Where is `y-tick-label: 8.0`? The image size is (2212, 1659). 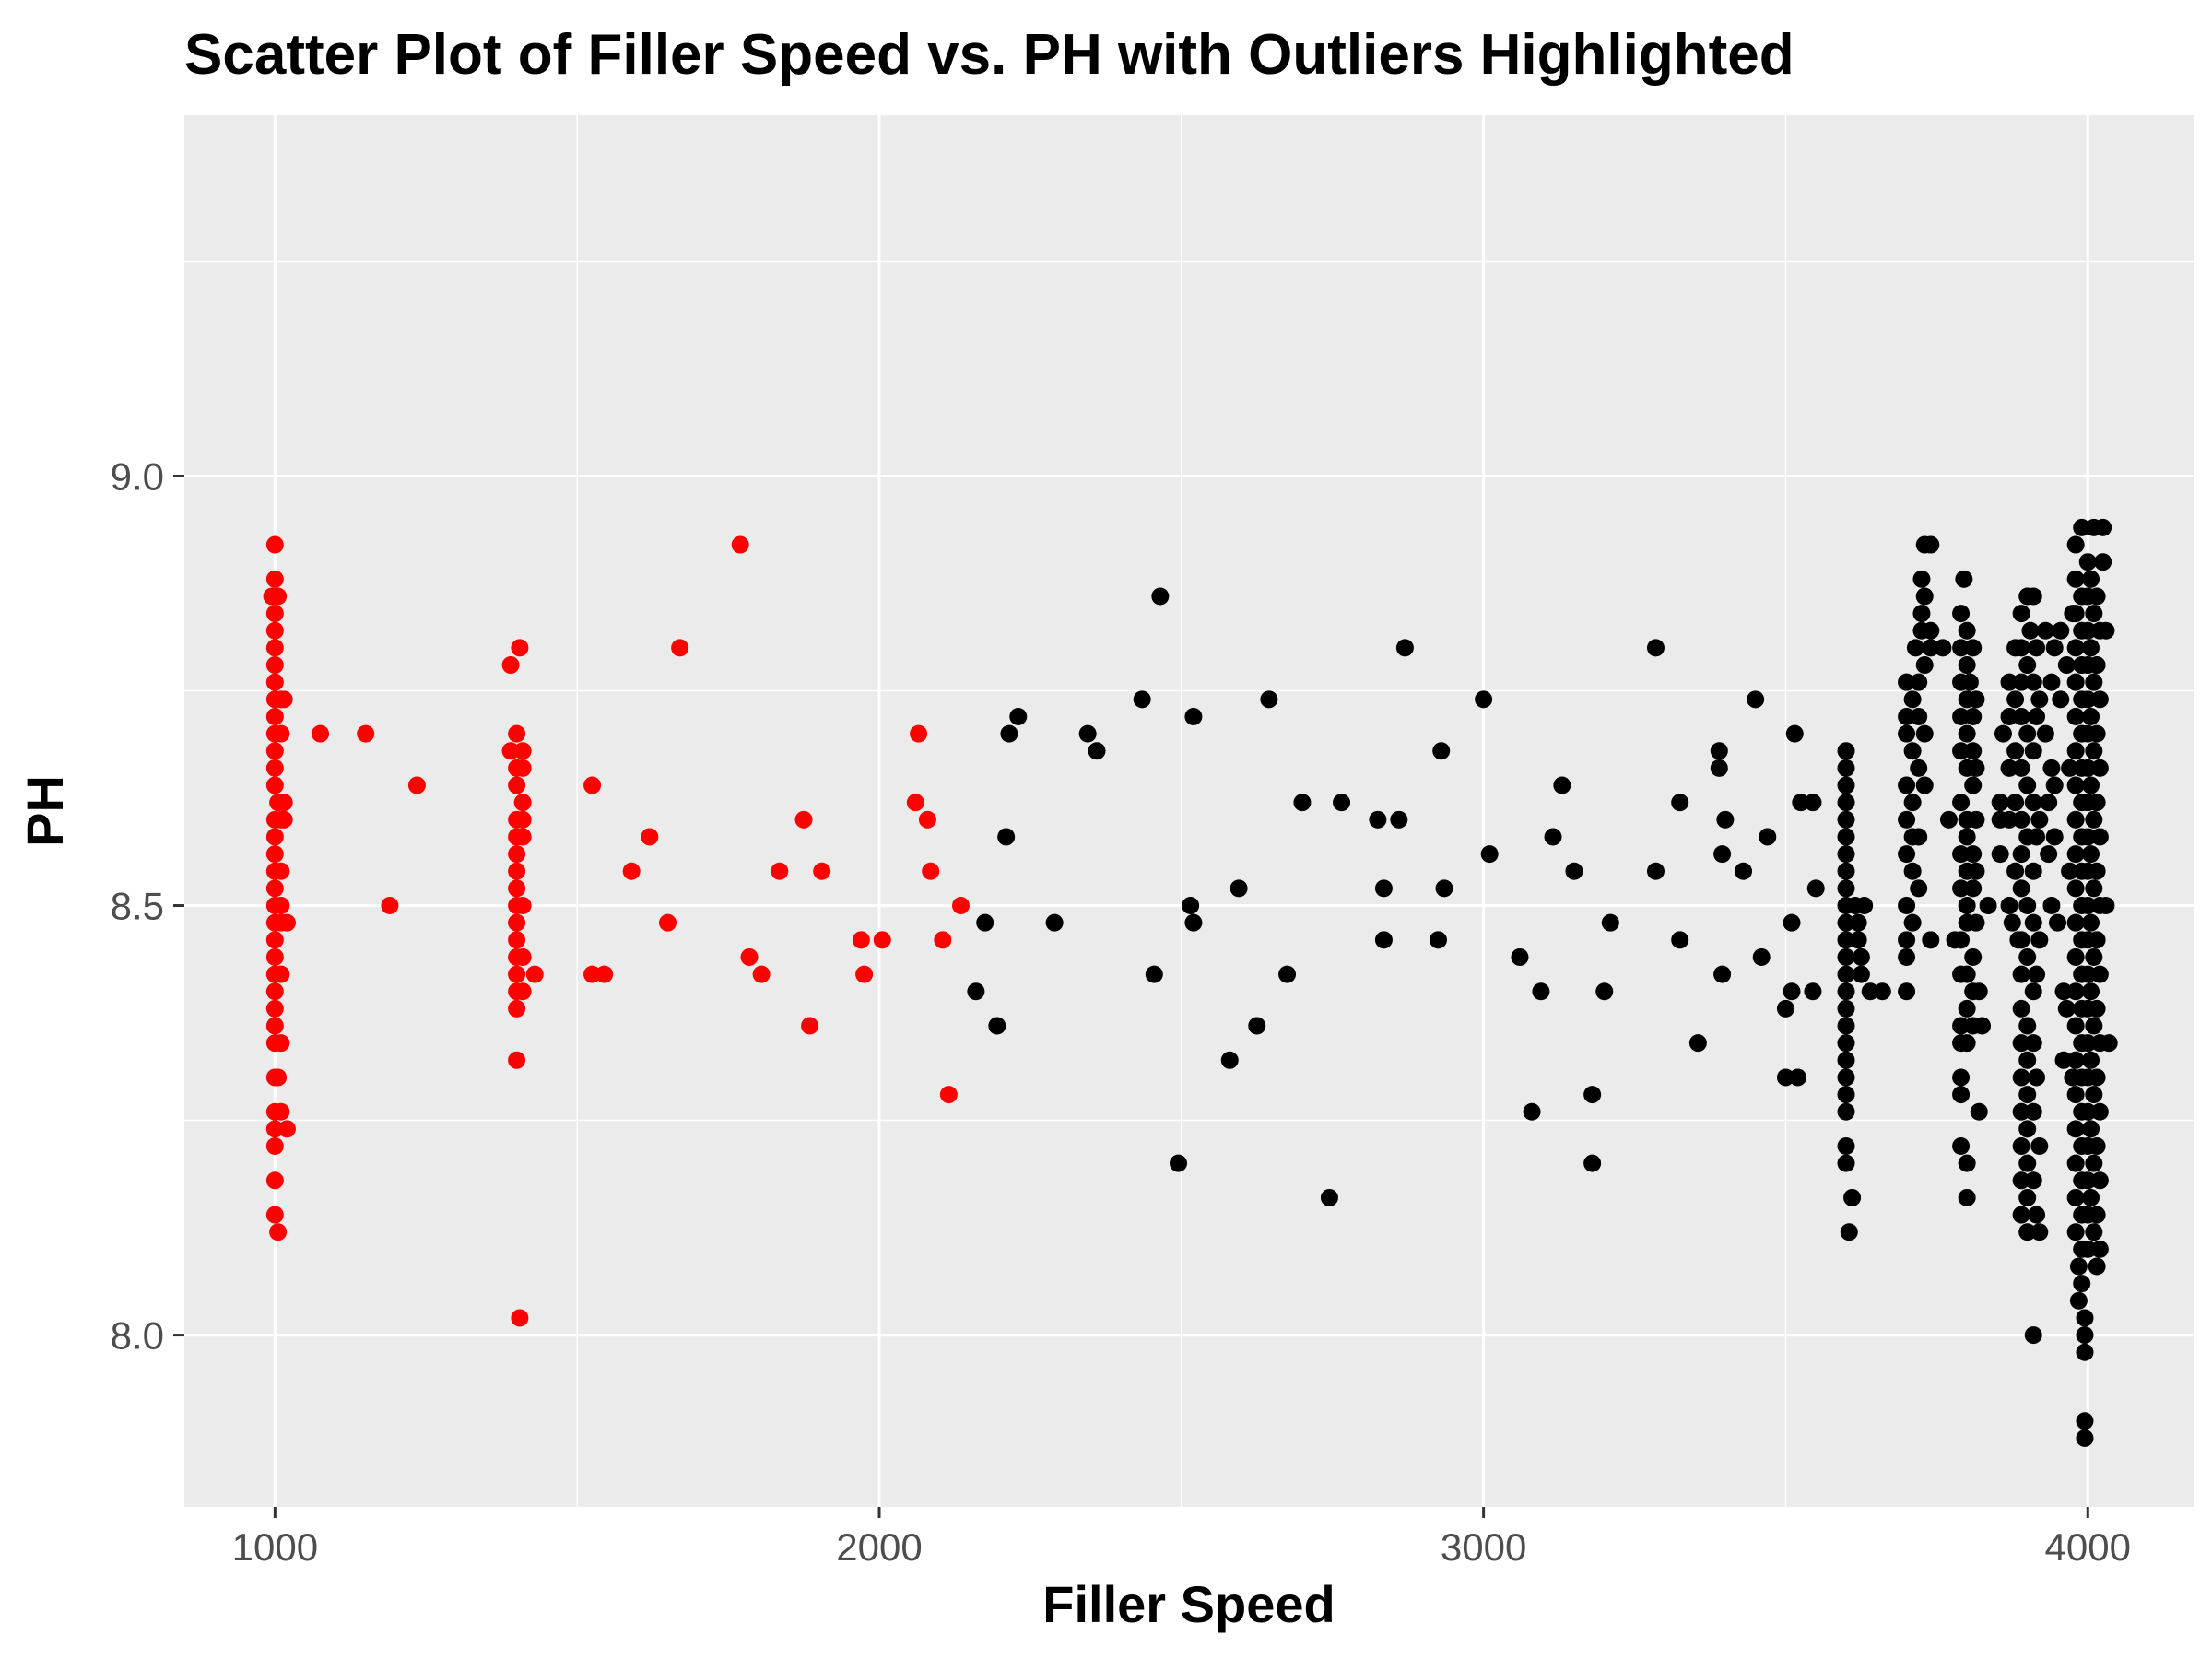 y-tick-label: 8.0 is located at coordinates (137, 1336).